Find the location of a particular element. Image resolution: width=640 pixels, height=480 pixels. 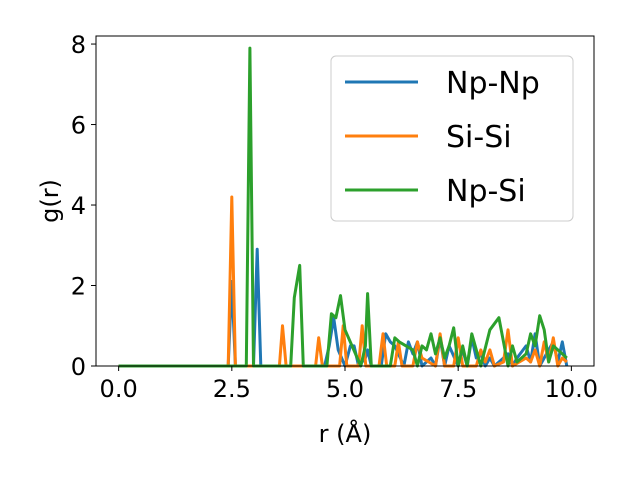

x-axis-ticks: 0.0 2.5 5.0 7.5 10.0 is located at coordinates (349, 384).